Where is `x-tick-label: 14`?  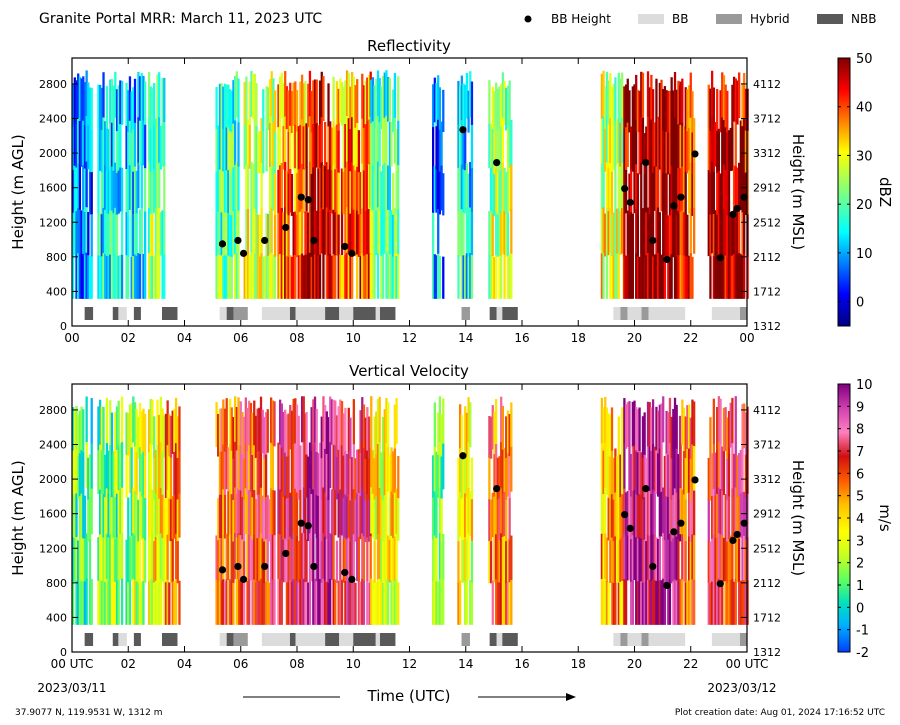
x-tick-label: 14 is located at coordinates (465, 664).